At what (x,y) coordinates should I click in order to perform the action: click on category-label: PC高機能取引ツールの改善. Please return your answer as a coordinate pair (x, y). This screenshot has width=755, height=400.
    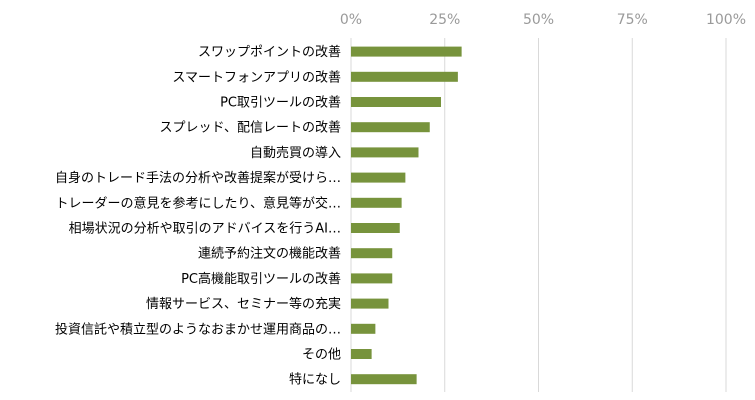
    Looking at the image, I should click on (261, 279).